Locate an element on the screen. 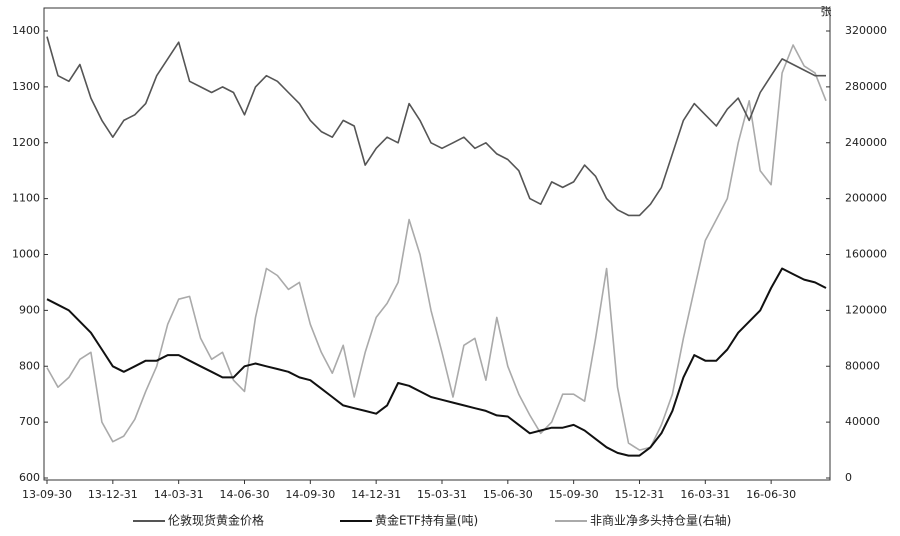 The width and height of the screenshot is (900, 536). y-tick-label: 900 is located at coordinates (29, 309).